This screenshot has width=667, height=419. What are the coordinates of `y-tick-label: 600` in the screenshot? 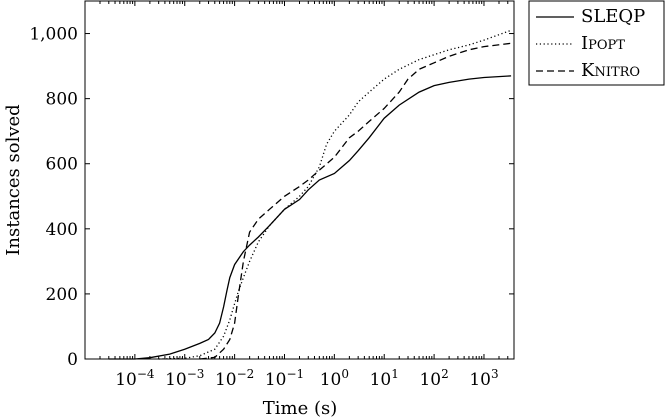 It's located at (62, 165).